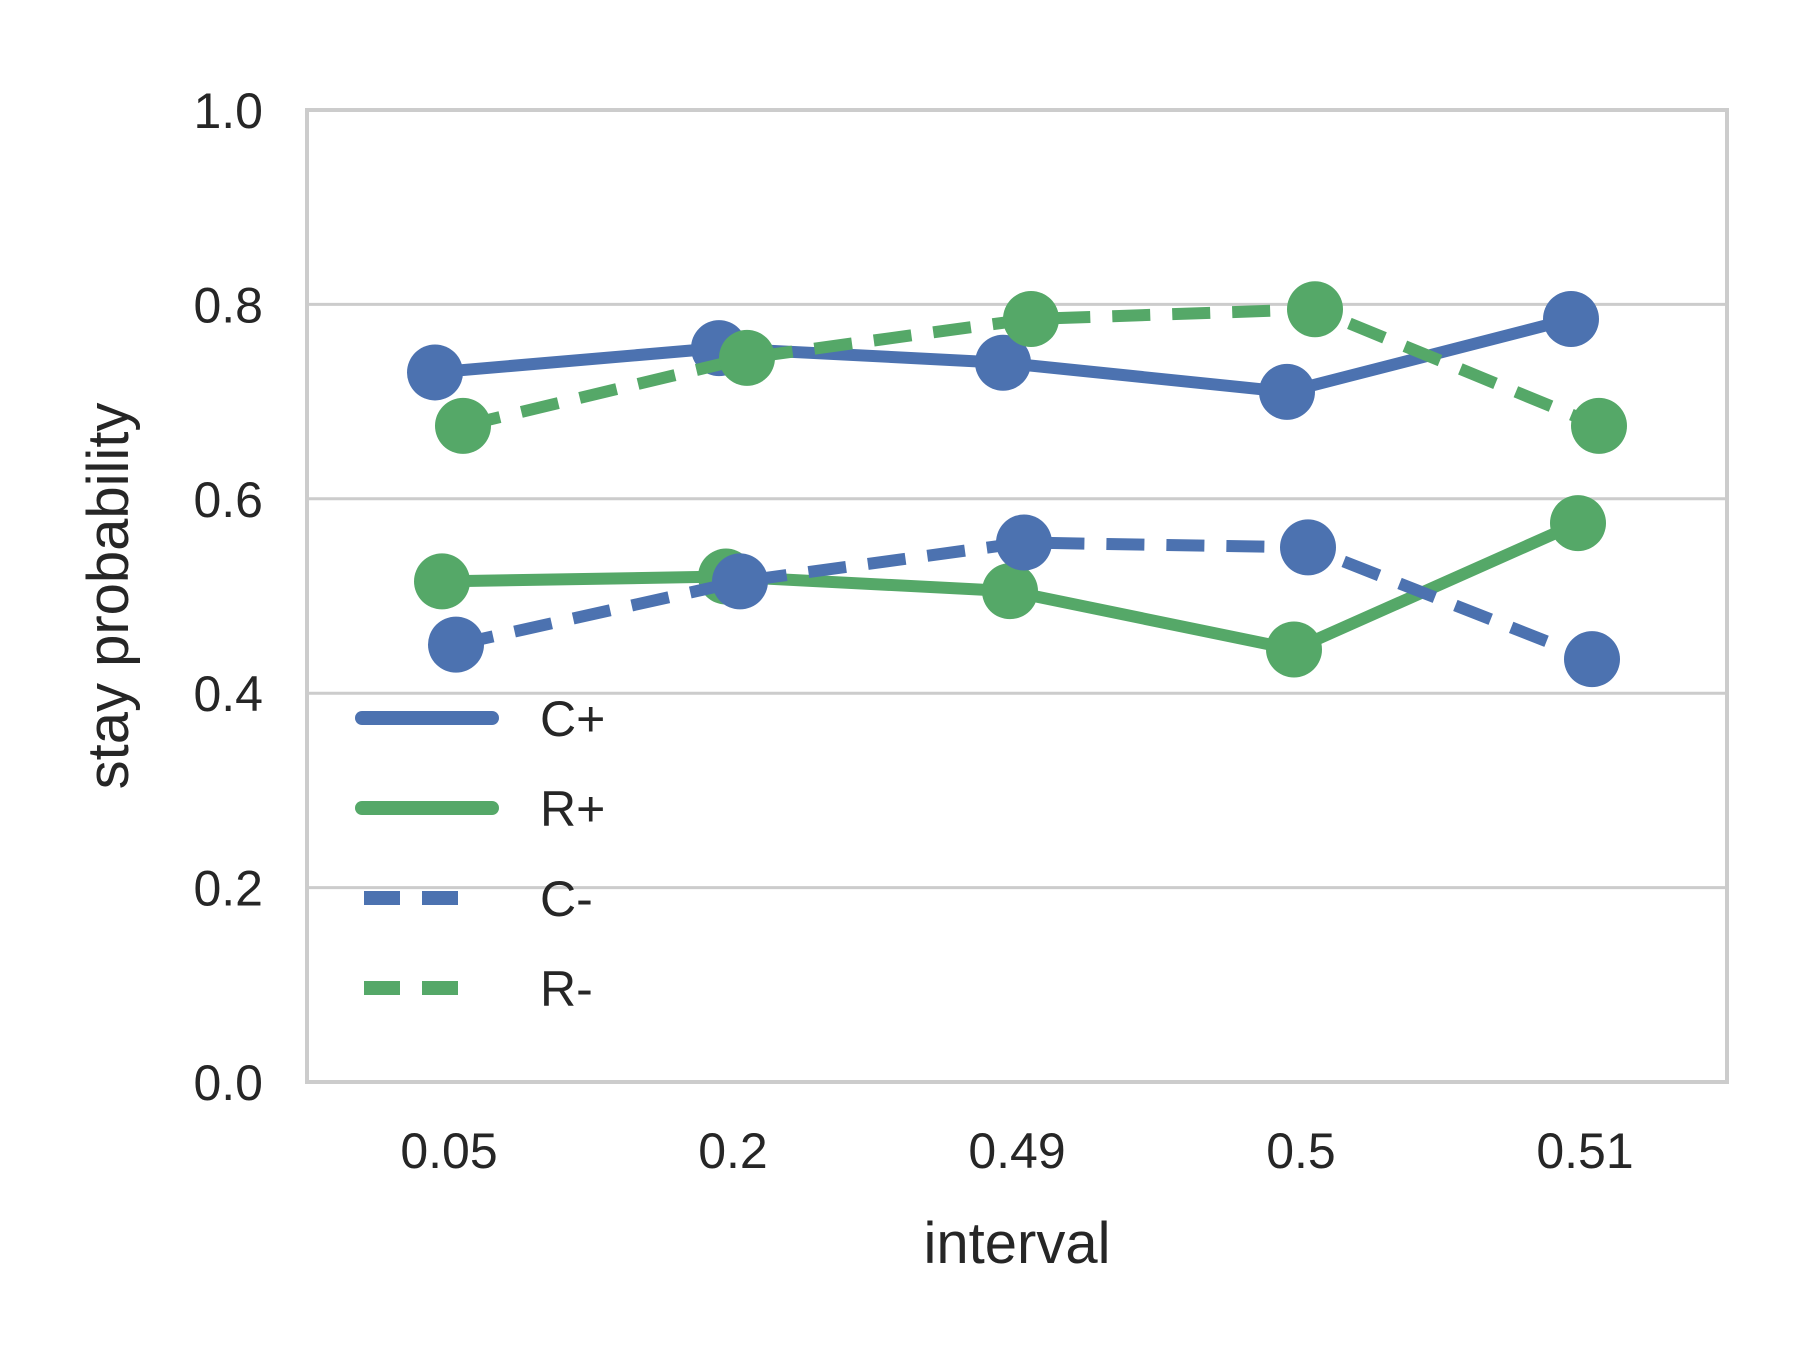 This screenshot has width=1800, height=1350. What do you see at coordinates (480, 854) in the screenshot?
I see `legend: C+ R+ C- R-` at bounding box center [480, 854].